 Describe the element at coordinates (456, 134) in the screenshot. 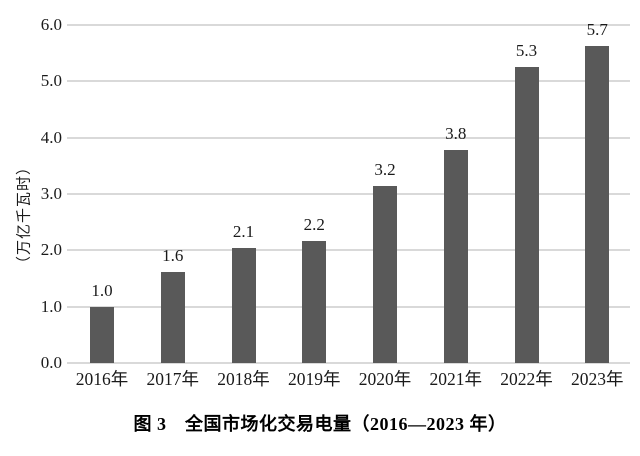

I see `bar-value-label: 3.8` at that location.